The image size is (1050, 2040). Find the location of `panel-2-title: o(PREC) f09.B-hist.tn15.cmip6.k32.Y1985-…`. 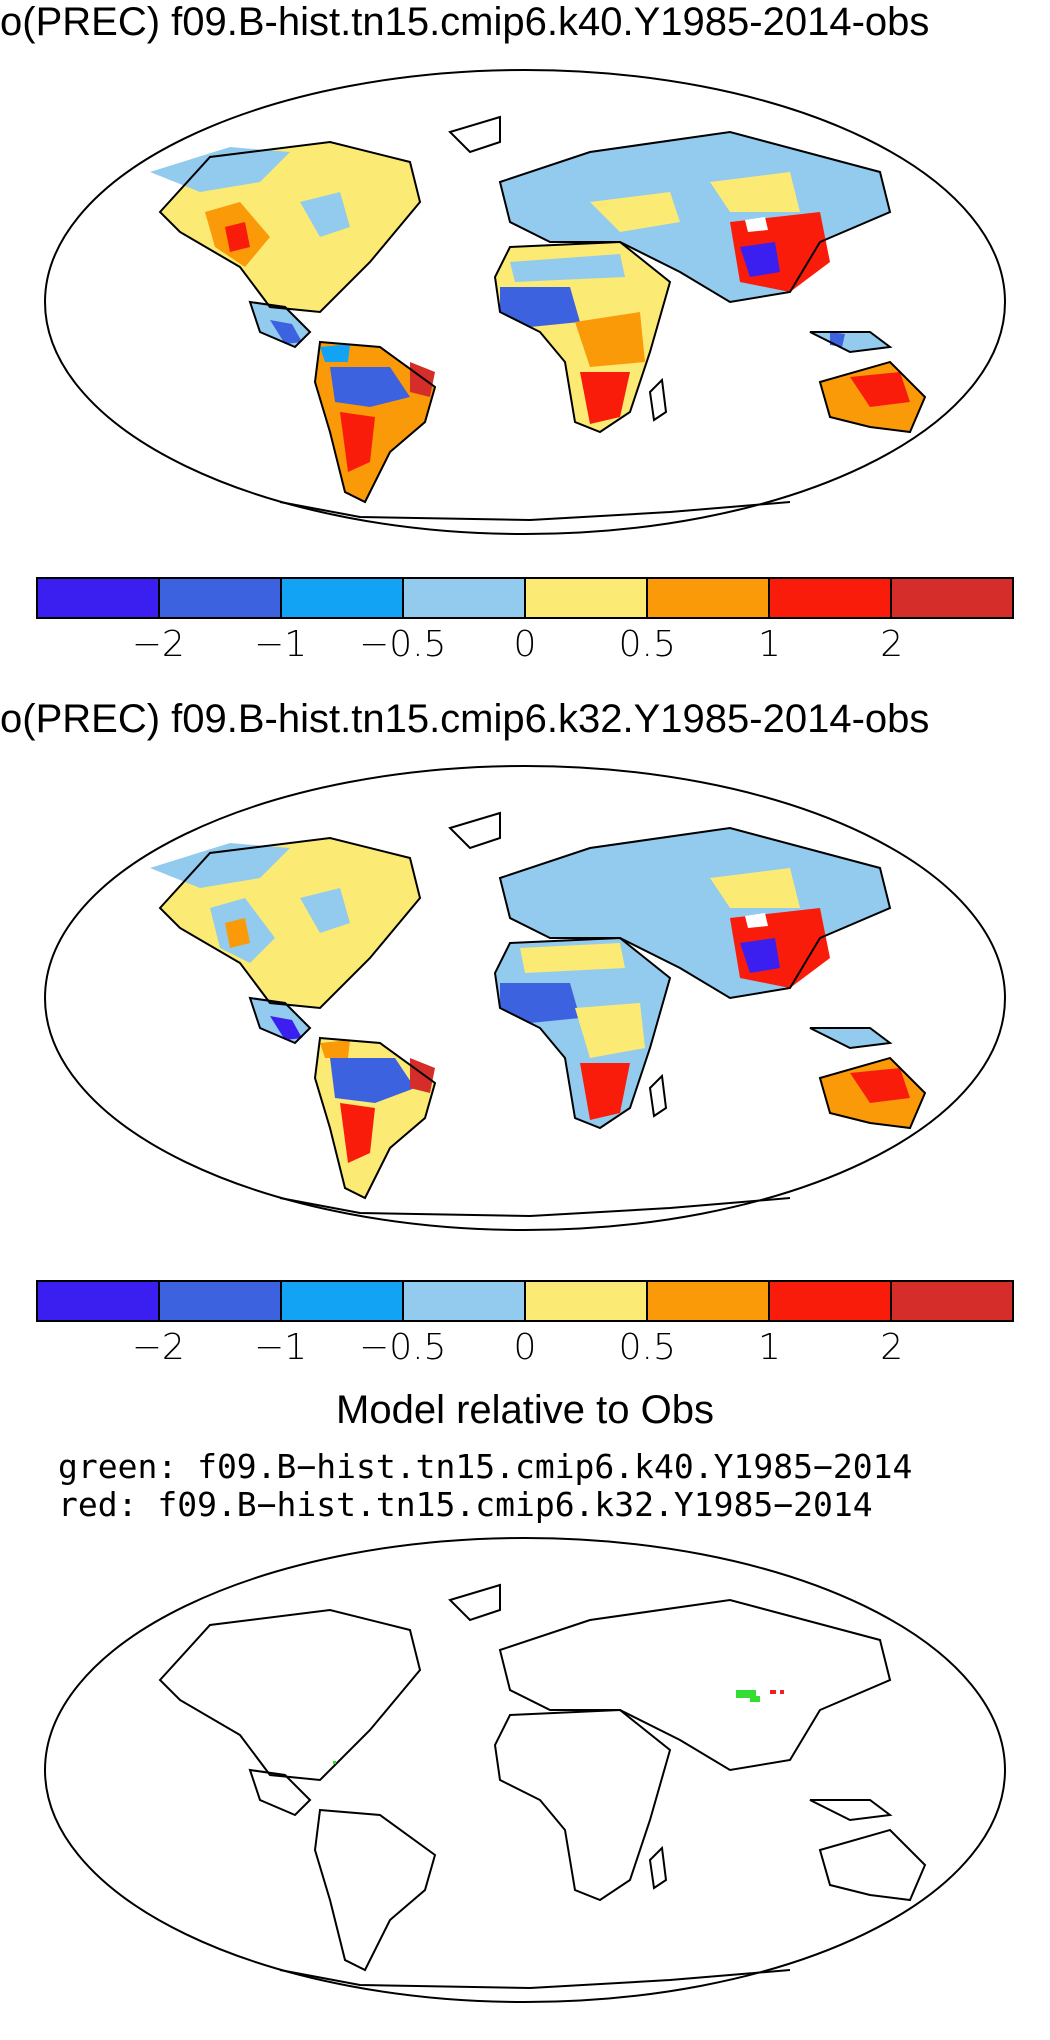

panel-2-title: o(PREC) f09.B-hist.tn15.cmip6.k32.Y1985-… is located at coordinates (465, 719).